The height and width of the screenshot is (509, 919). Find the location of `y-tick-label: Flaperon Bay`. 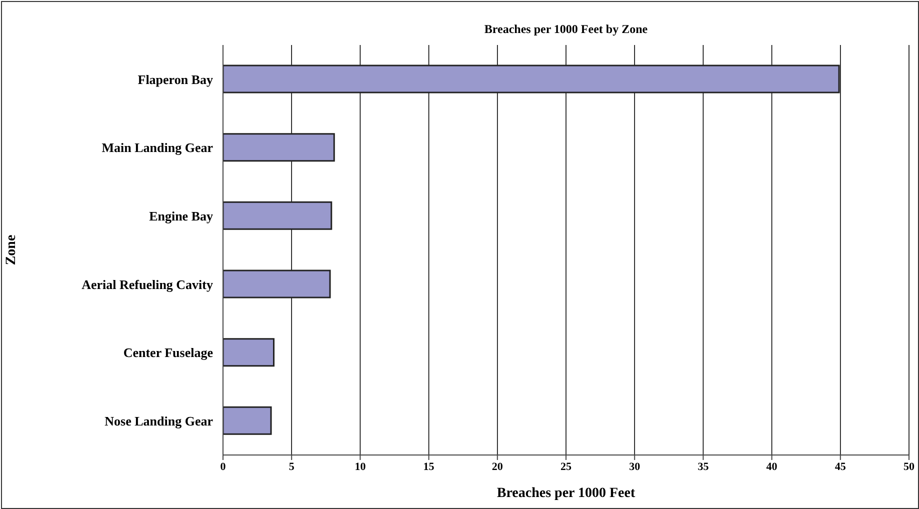

y-tick-label: Flaperon Bay is located at coordinates (176, 79).